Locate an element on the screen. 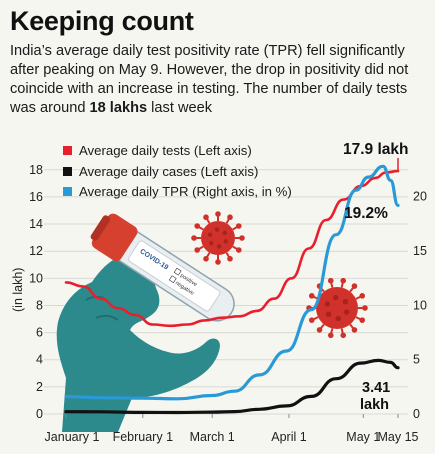  virus-icon is located at coordinates (218, 238).